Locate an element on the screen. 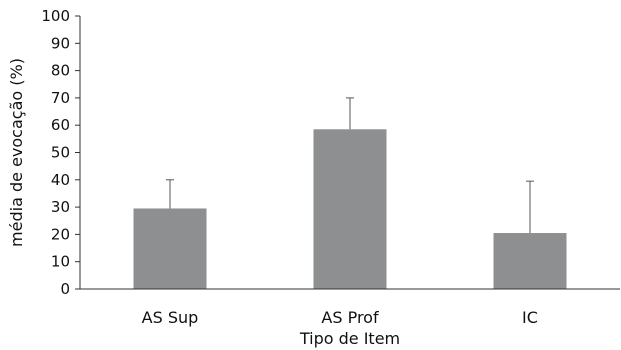 Image resolution: width=621 pixels, height=350 pixels. y-axis-ticks: 0 10 20 30 40 50 60 70 80 90 100 is located at coordinates (60, 152).